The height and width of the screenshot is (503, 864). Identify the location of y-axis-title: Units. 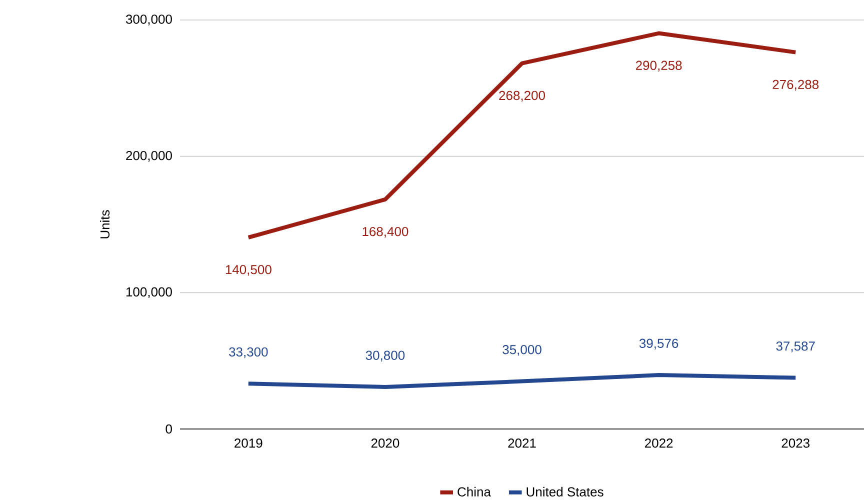
(105, 224).